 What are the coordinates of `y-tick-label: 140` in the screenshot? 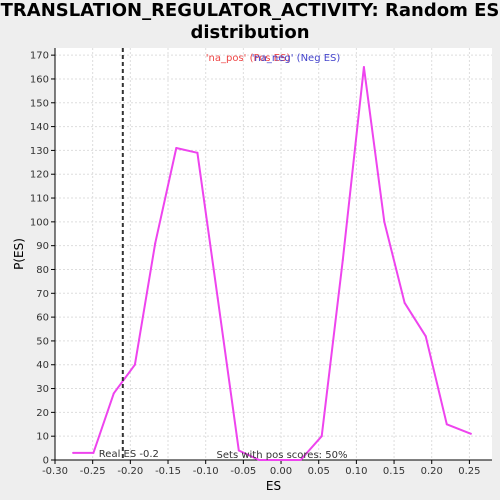 It's located at (39, 127).